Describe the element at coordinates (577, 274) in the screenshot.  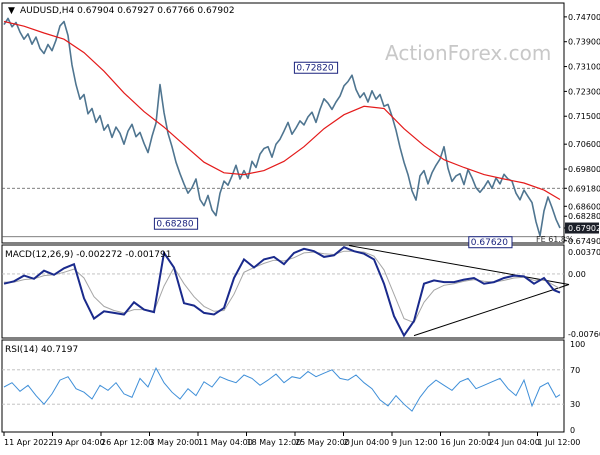
I see `macd-y-label: 0.00` at that location.